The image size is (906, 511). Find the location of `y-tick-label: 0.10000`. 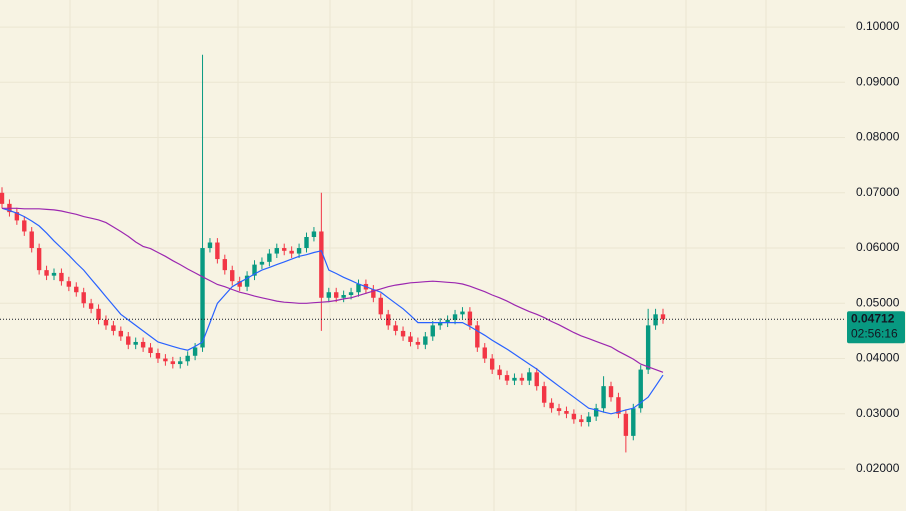

y-tick-label: 0.10000 is located at coordinates (878, 26).